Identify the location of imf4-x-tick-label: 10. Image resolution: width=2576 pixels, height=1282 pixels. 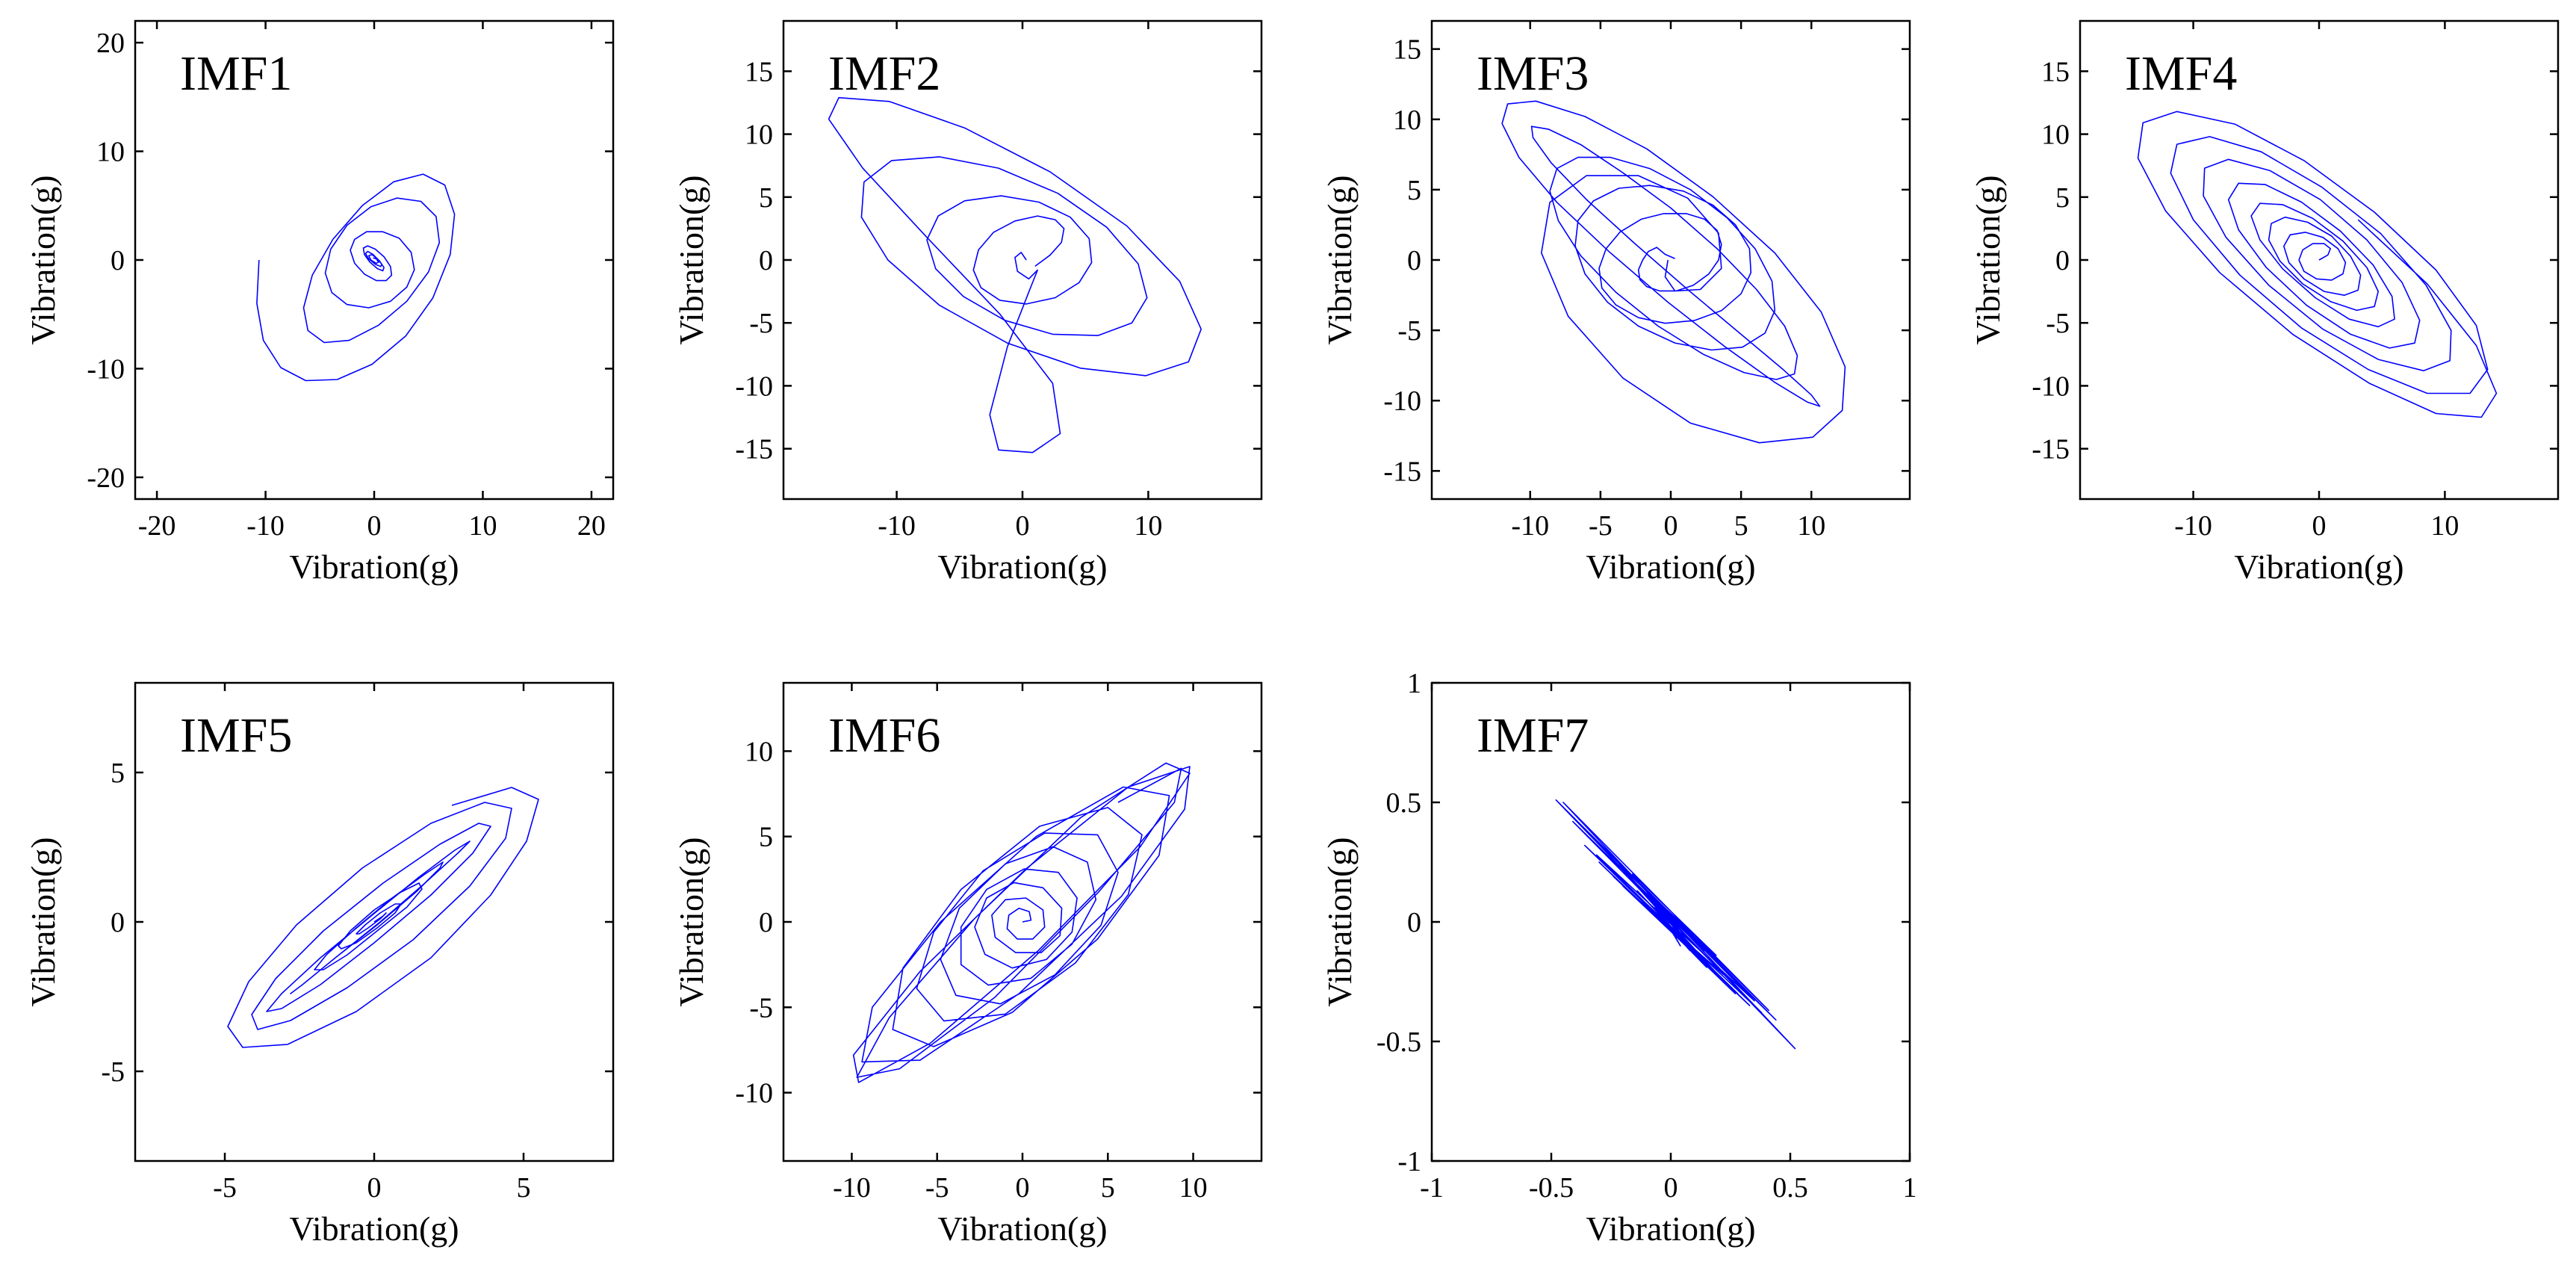
(2444, 526).